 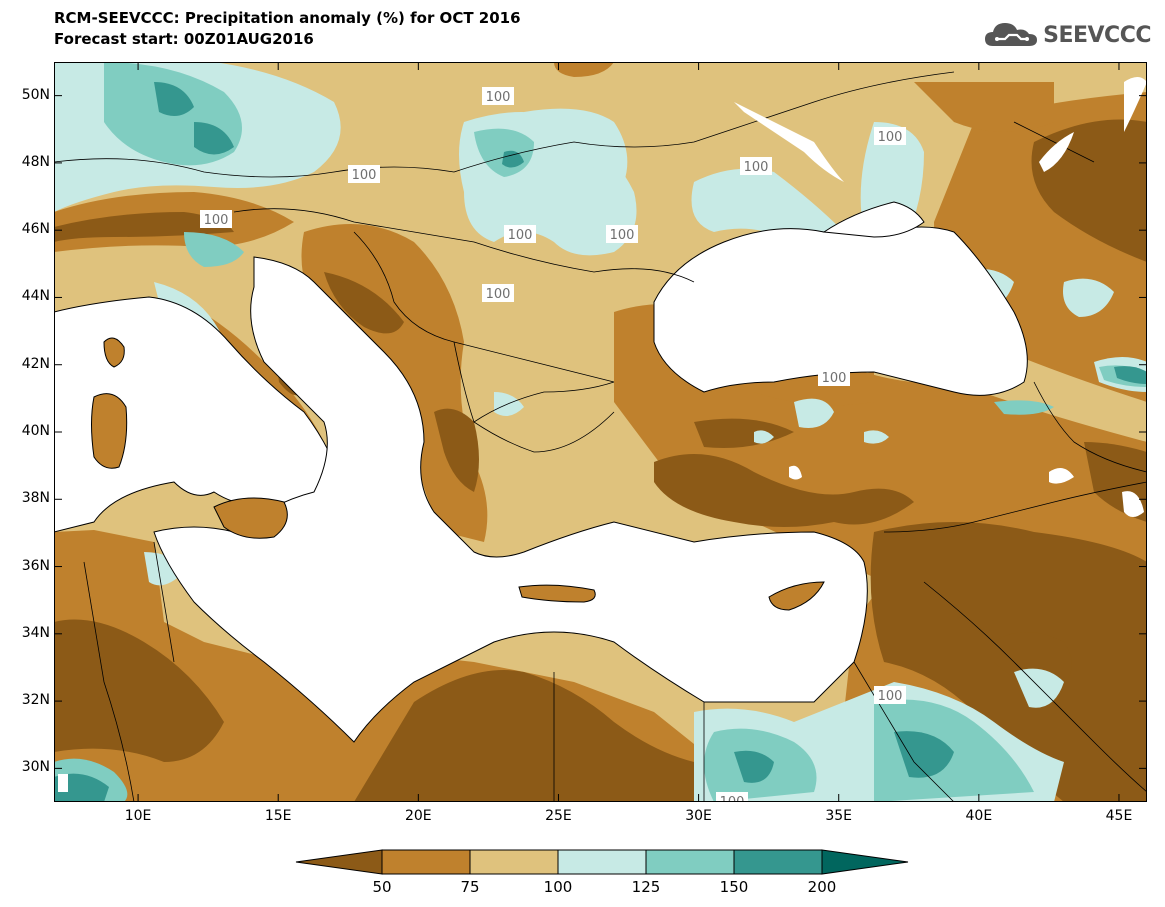 What do you see at coordinates (646, 887) in the screenshot?
I see `colorbar-tick-label: 125` at bounding box center [646, 887].